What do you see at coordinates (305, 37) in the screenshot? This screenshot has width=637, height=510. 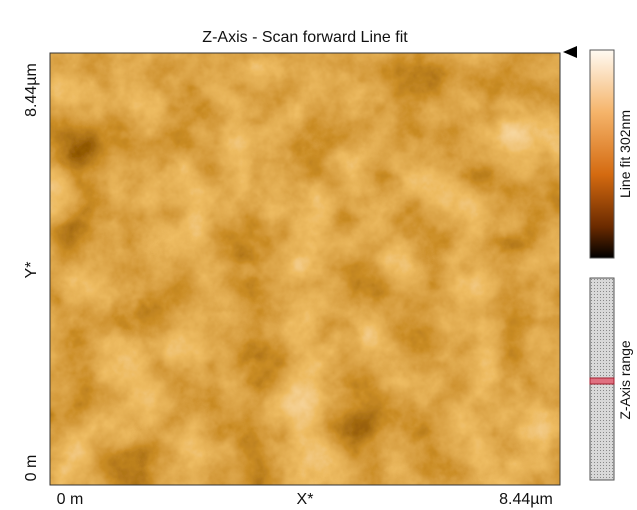 I see `title: Z-Axis - Scan forward Line fit` at bounding box center [305, 37].